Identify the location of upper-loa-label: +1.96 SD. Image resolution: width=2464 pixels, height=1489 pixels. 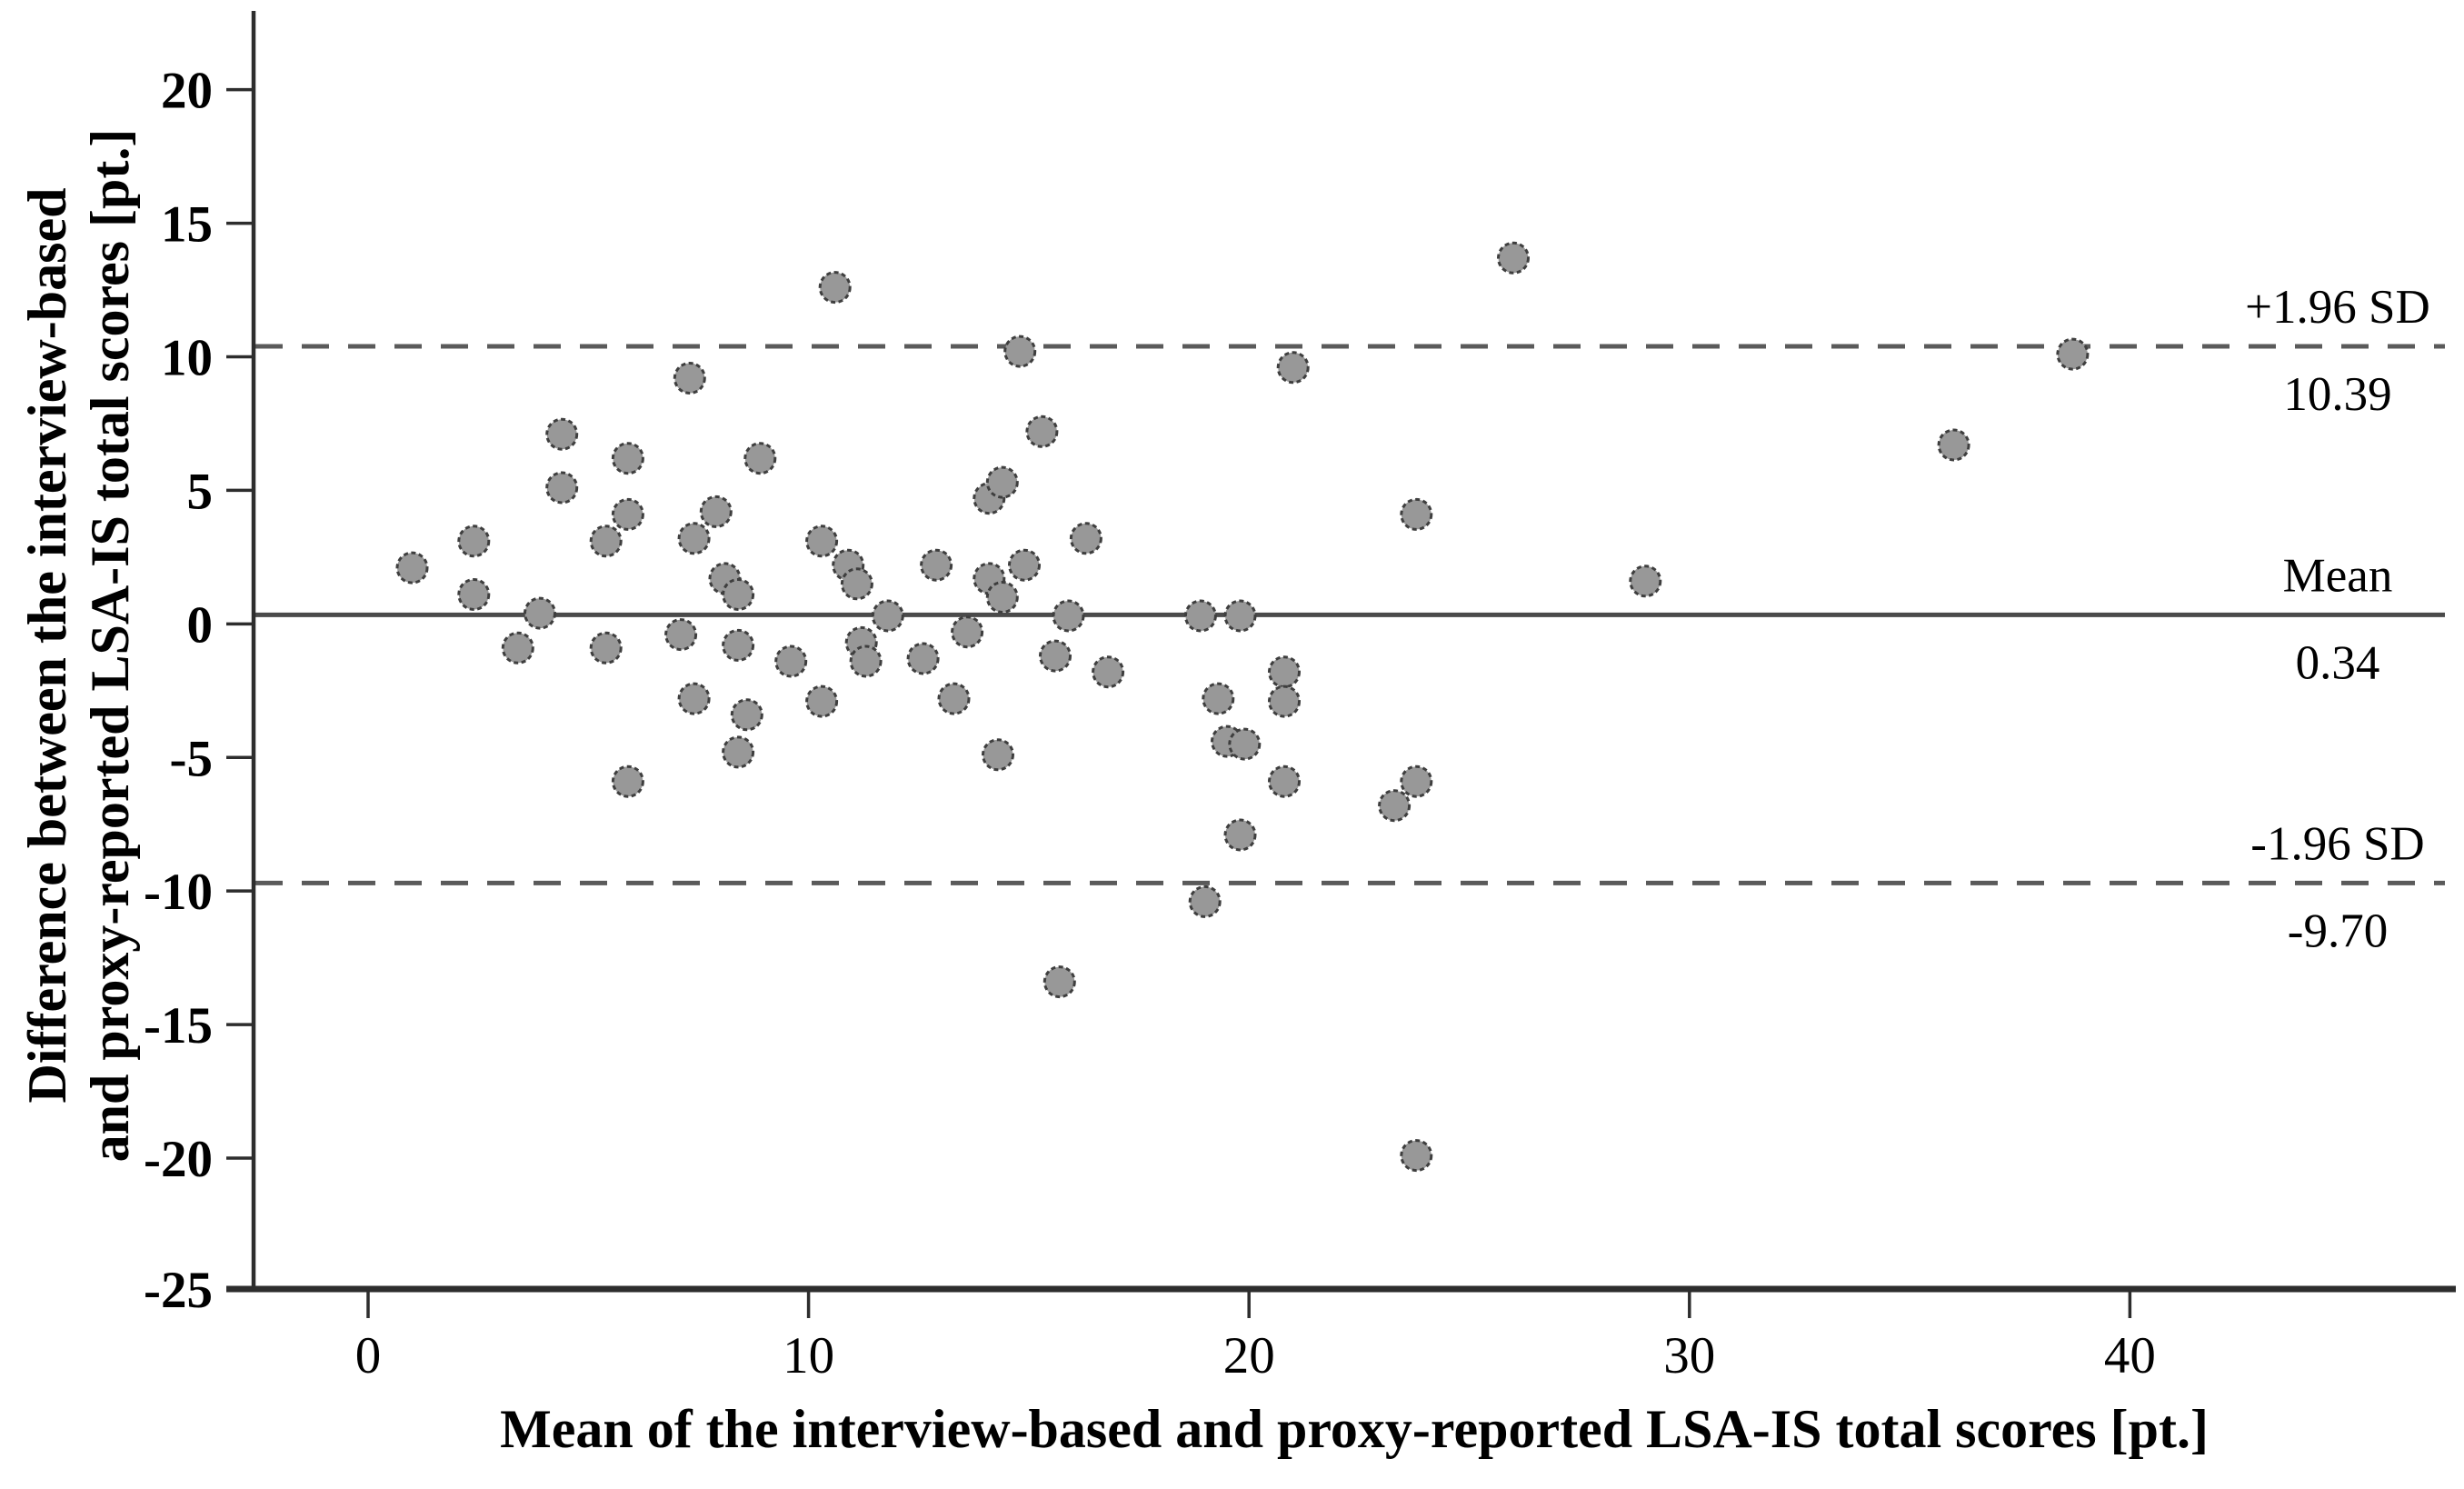
(2337, 308).